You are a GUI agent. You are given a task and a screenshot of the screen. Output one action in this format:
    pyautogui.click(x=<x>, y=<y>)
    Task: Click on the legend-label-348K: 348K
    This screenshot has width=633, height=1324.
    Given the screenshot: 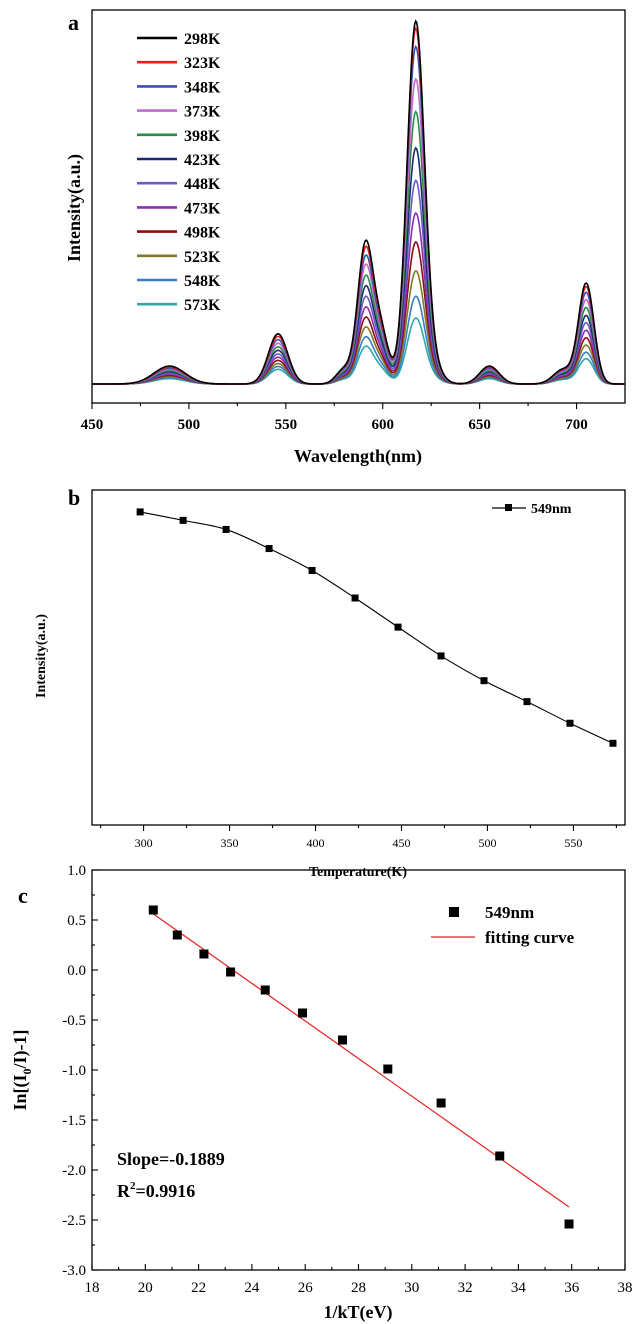 What is the action you would take?
    pyautogui.click(x=202, y=87)
    